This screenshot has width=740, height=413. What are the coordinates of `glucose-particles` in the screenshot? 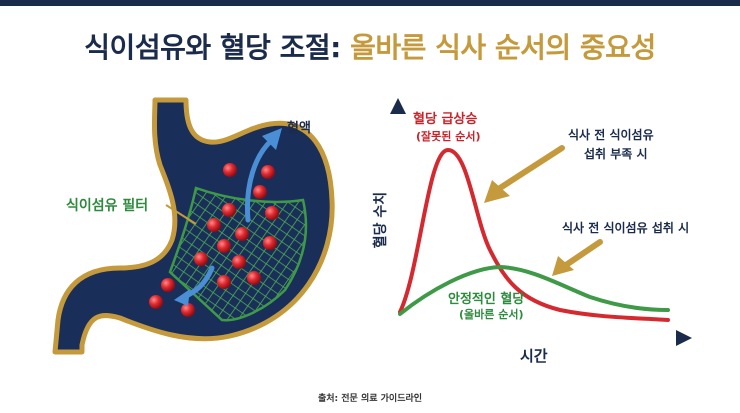 It's located at (214, 240).